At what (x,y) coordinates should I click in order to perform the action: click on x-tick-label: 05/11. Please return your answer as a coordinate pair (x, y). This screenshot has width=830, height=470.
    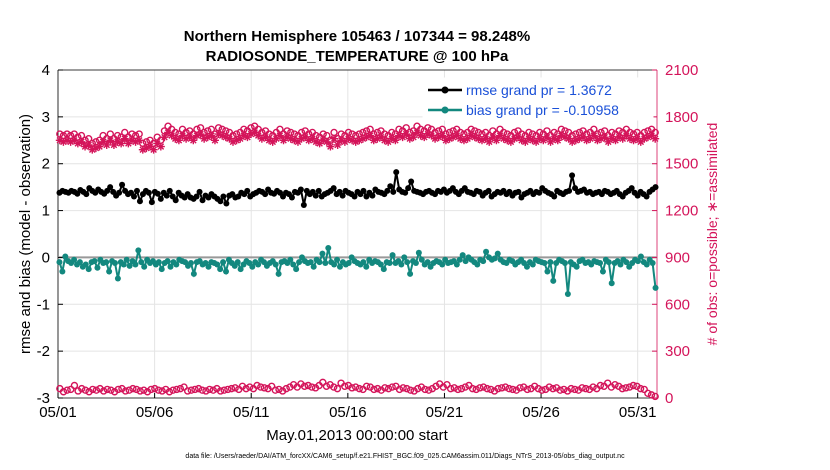
    Looking at the image, I should click on (251, 412).